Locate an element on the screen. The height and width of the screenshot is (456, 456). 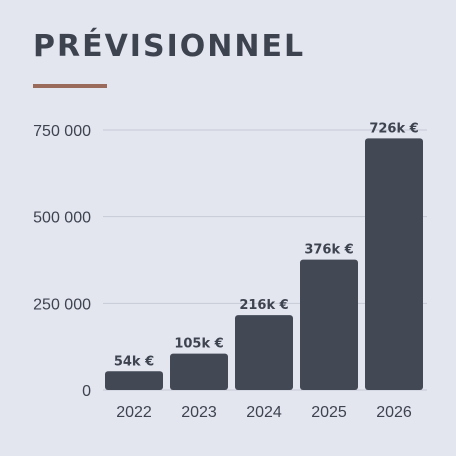
data-label: 376k € is located at coordinates (328, 250).